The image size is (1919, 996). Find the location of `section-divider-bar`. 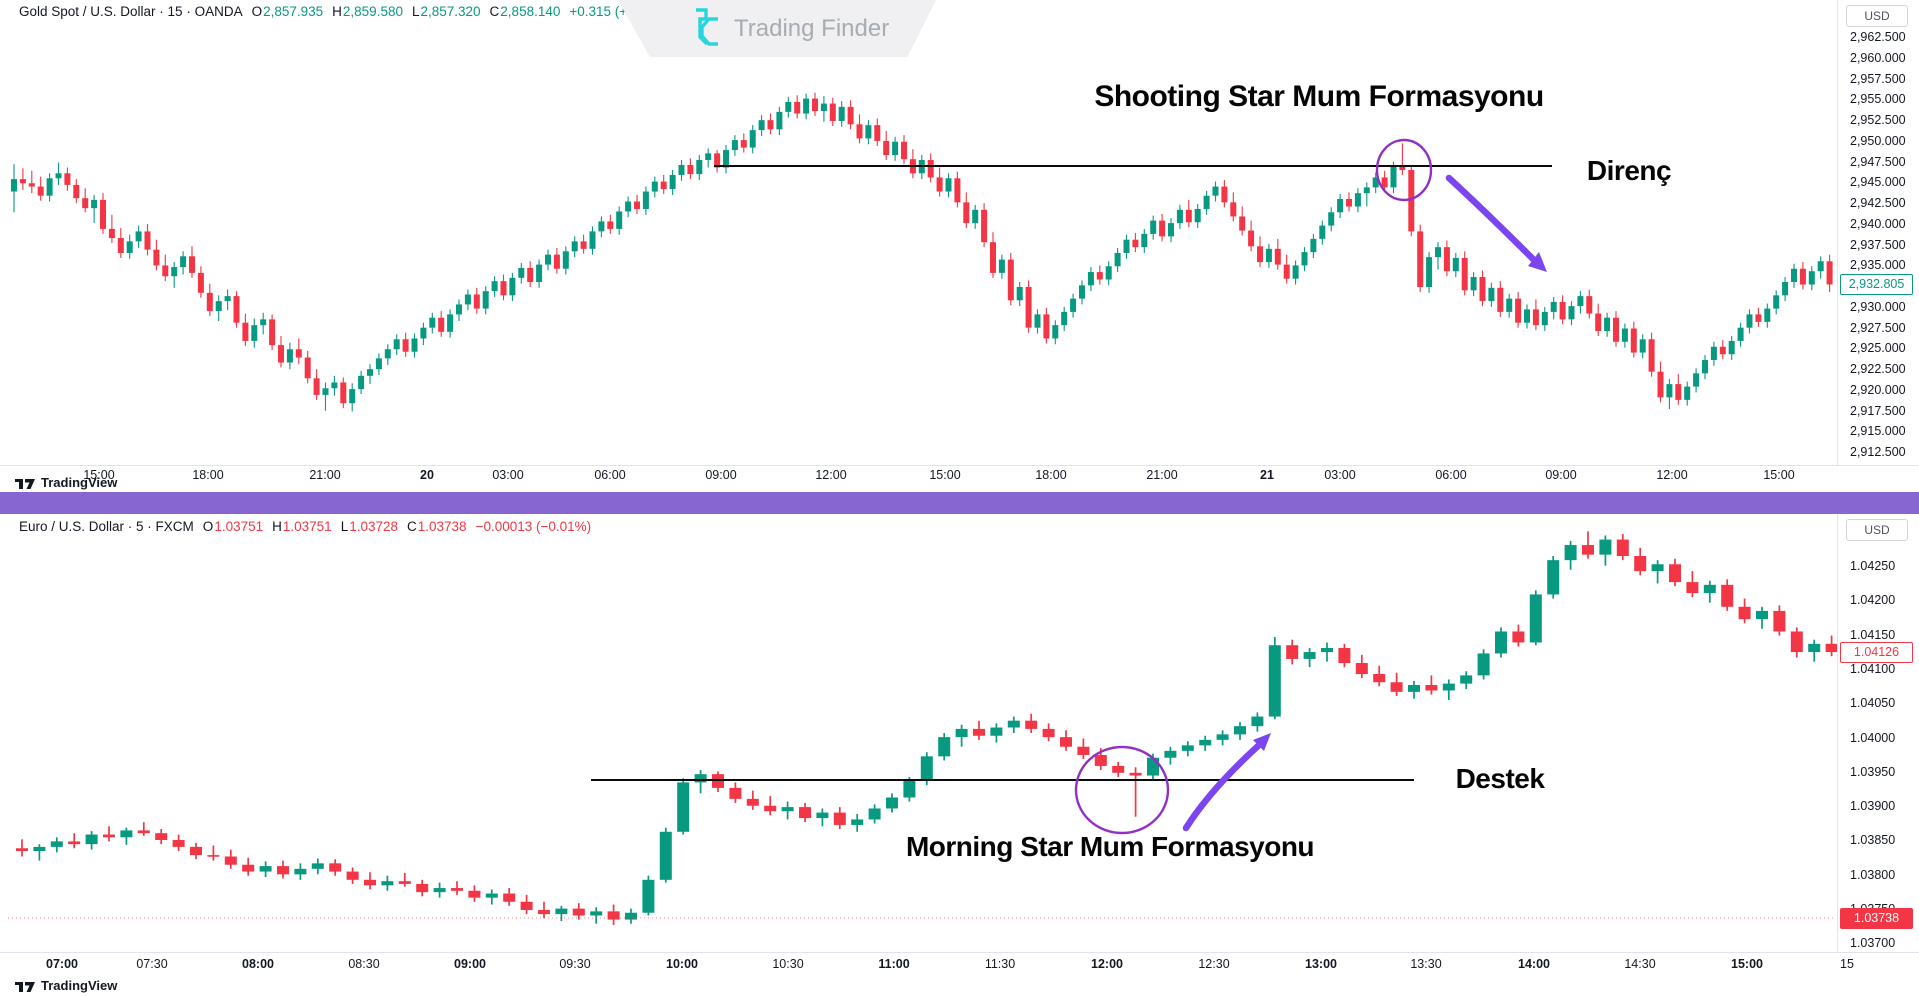

section-divider-bar is located at coordinates (959, 503).